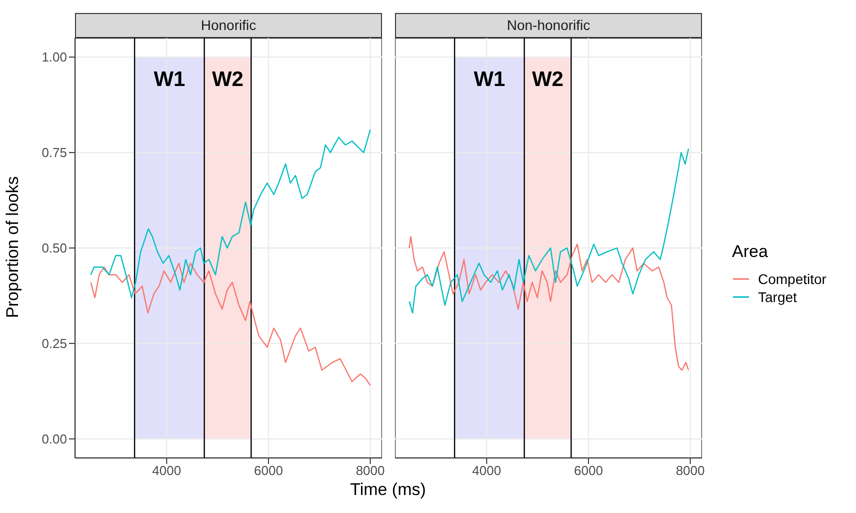 This screenshot has width=856, height=513. Describe the element at coordinates (777, 297) in the screenshot. I see `legend-label: Target` at that location.